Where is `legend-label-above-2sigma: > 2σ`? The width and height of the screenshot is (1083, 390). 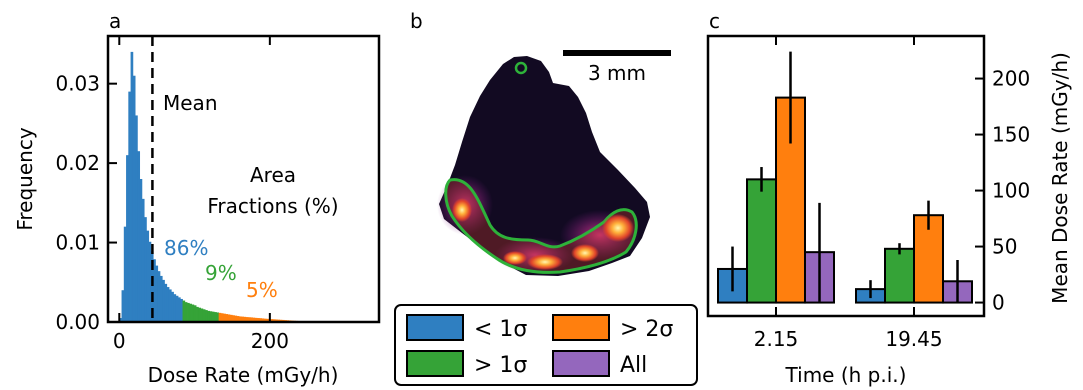 legend-label-above-2sigma: > 2σ is located at coordinates (646, 329).